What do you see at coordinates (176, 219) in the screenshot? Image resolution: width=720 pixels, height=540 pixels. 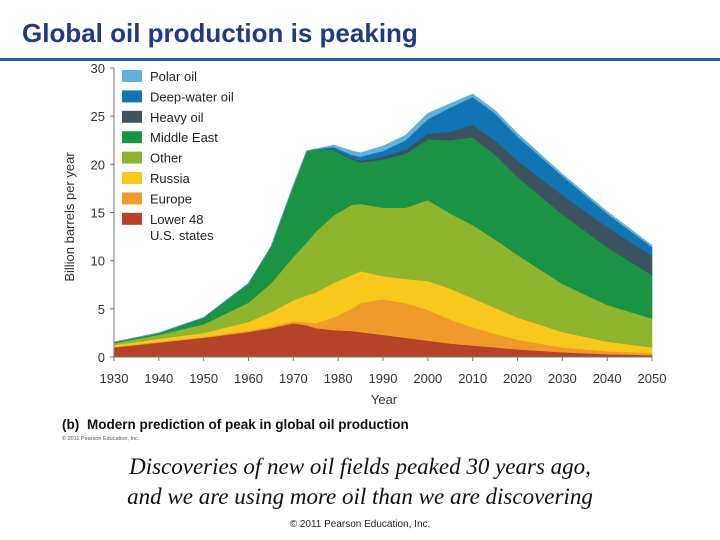 I see `legend-label: Lower 48` at bounding box center [176, 219].